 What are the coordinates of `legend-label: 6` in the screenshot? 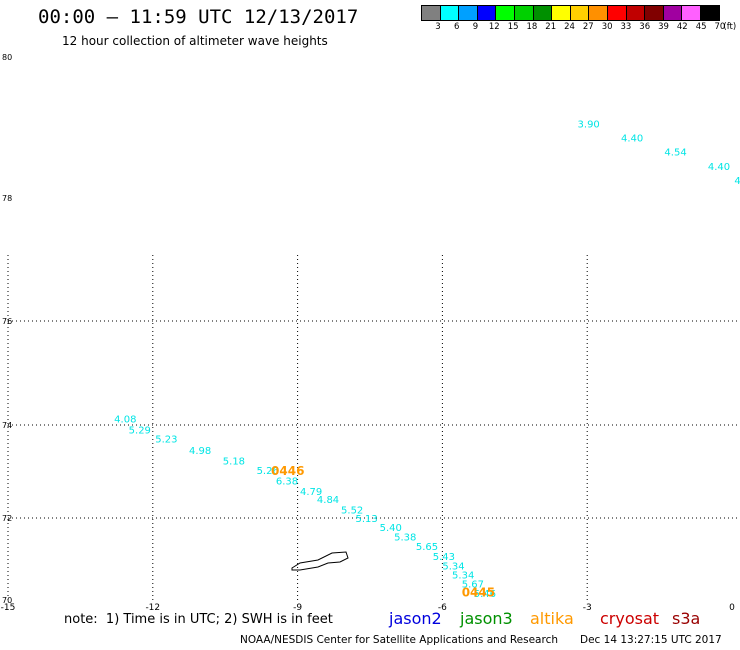 It's located at (457, 27).